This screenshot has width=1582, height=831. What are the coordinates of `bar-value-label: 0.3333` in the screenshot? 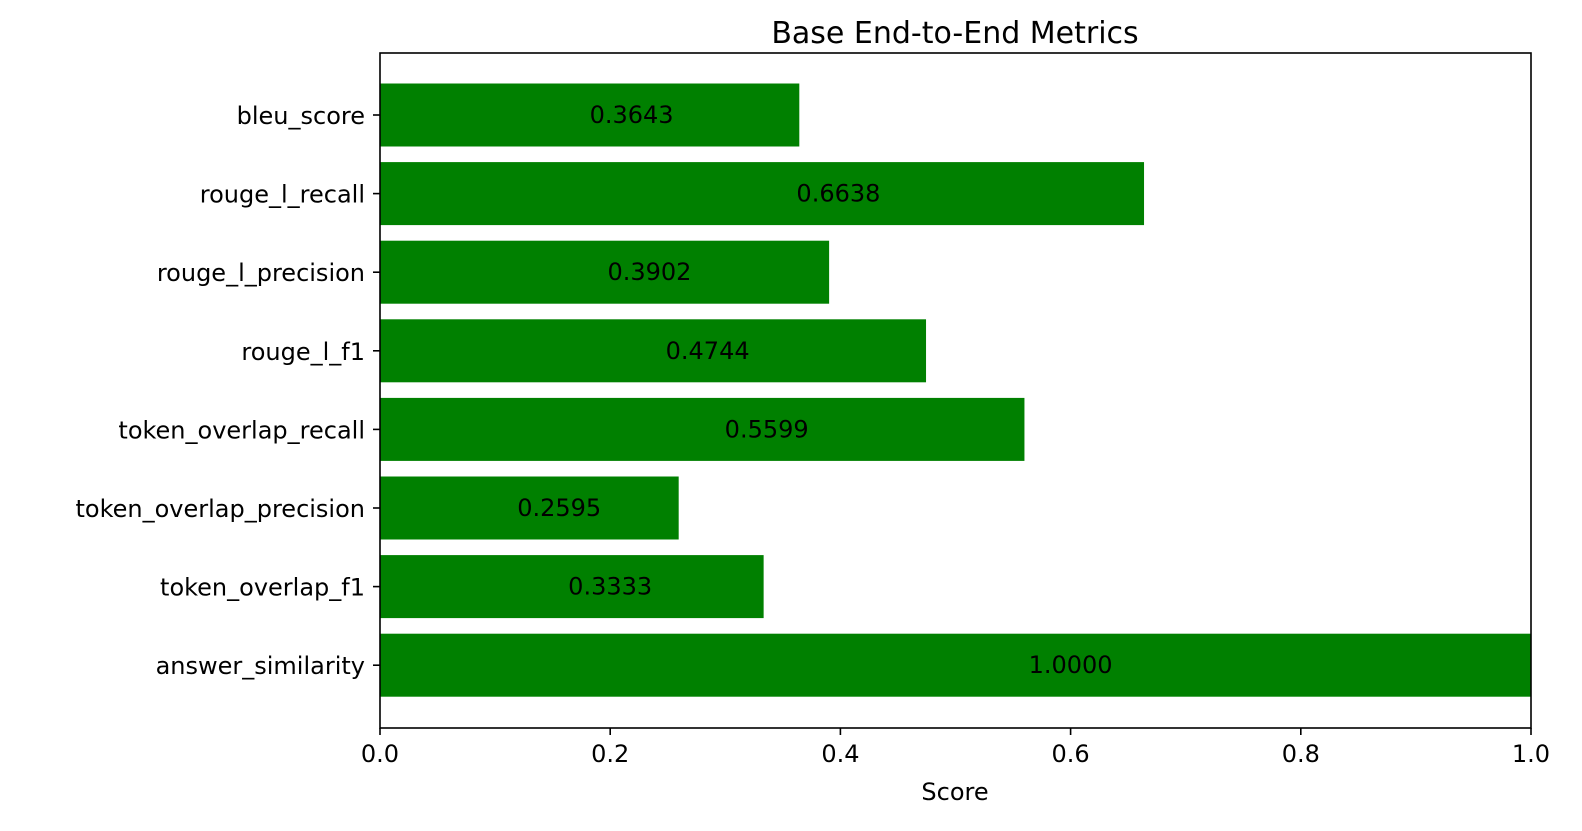 It's located at (610, 587).